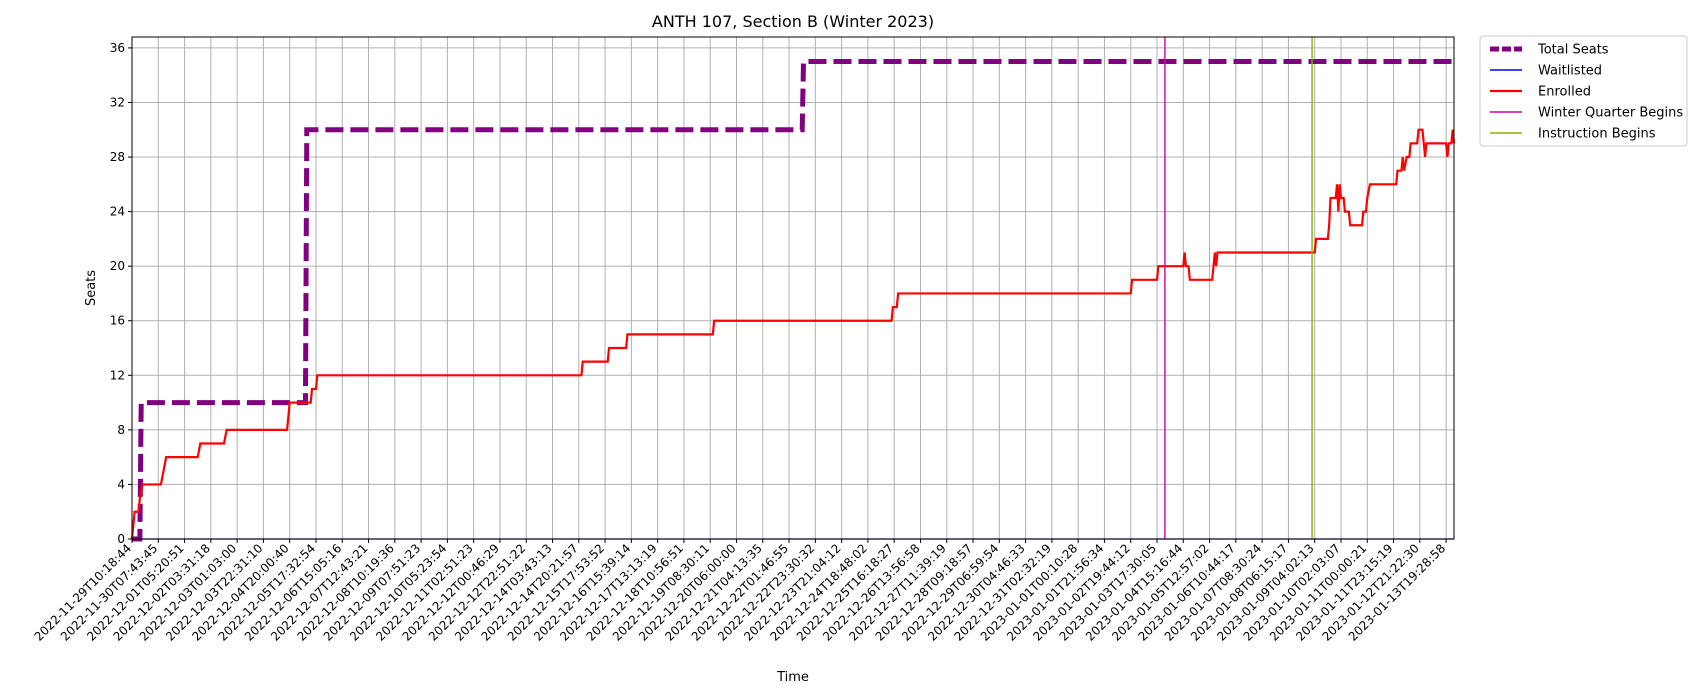 The height and width of the screenshot is (700, 1700). Describe the element at coordinates (117, 212) in the screenshot. I see `y-tick-label: 24` at that location.